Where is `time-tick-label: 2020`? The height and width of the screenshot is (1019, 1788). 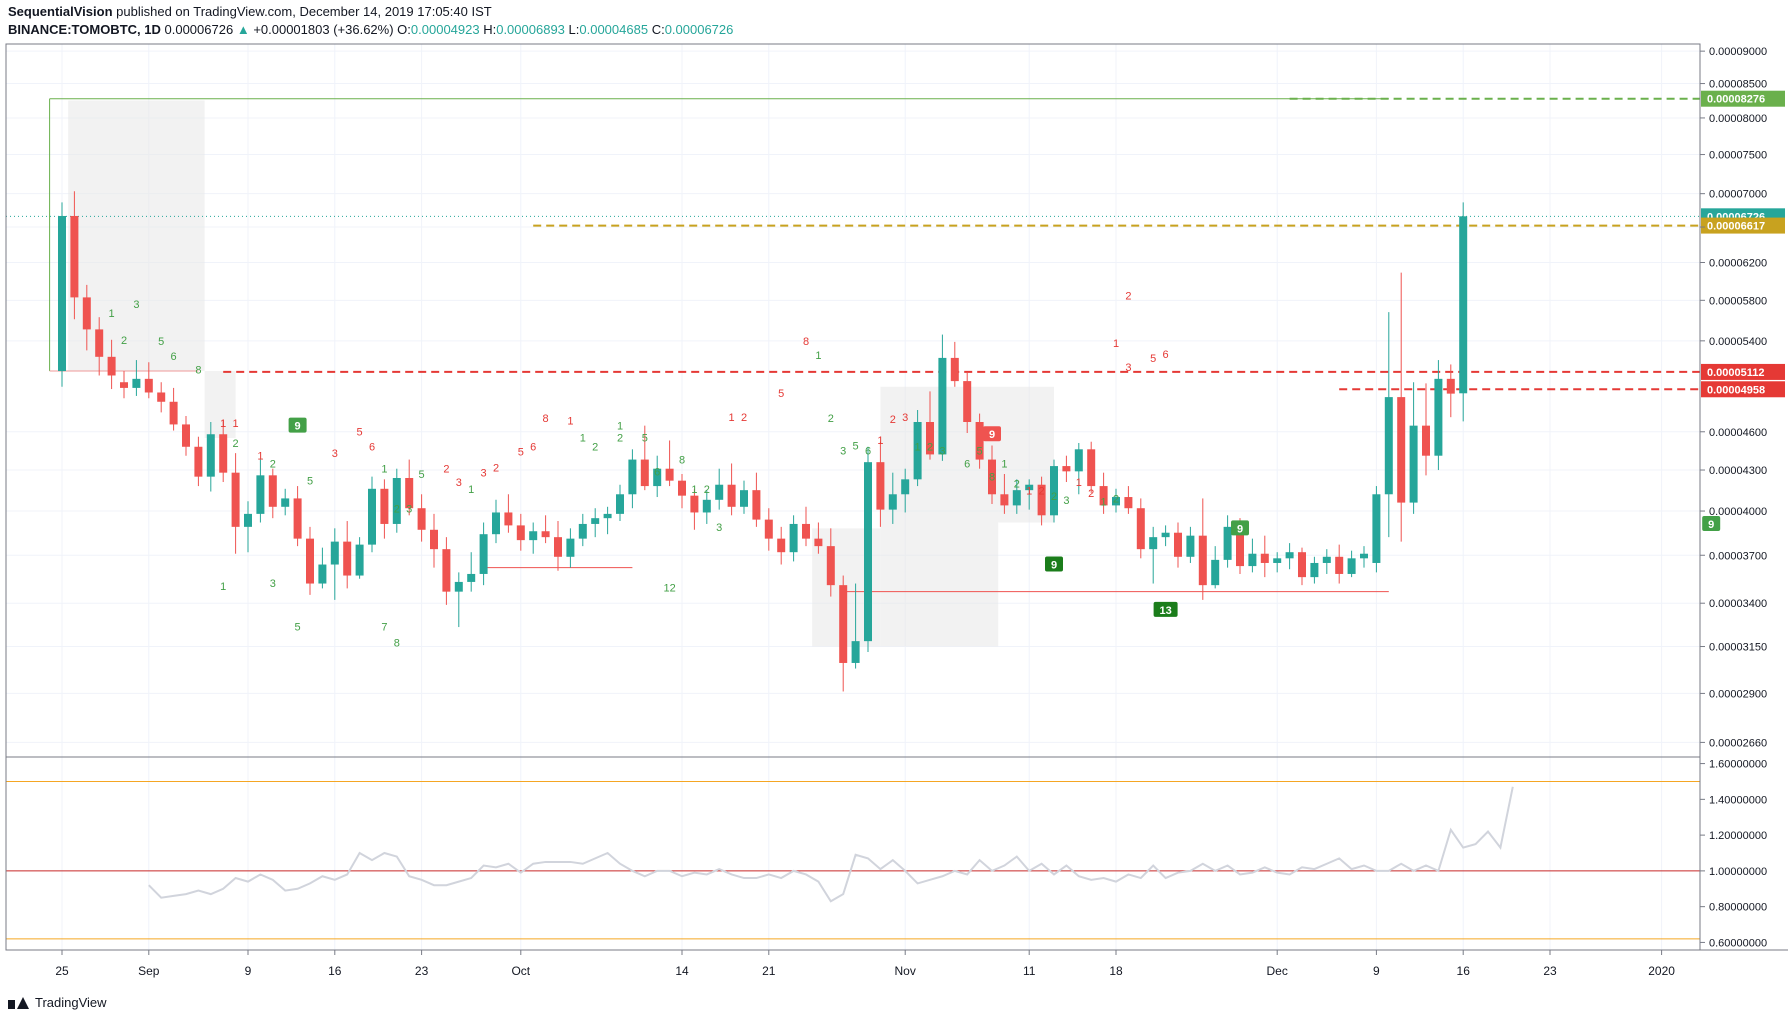 time-tick-label: 2020 is located at coordinates (1661, 971).